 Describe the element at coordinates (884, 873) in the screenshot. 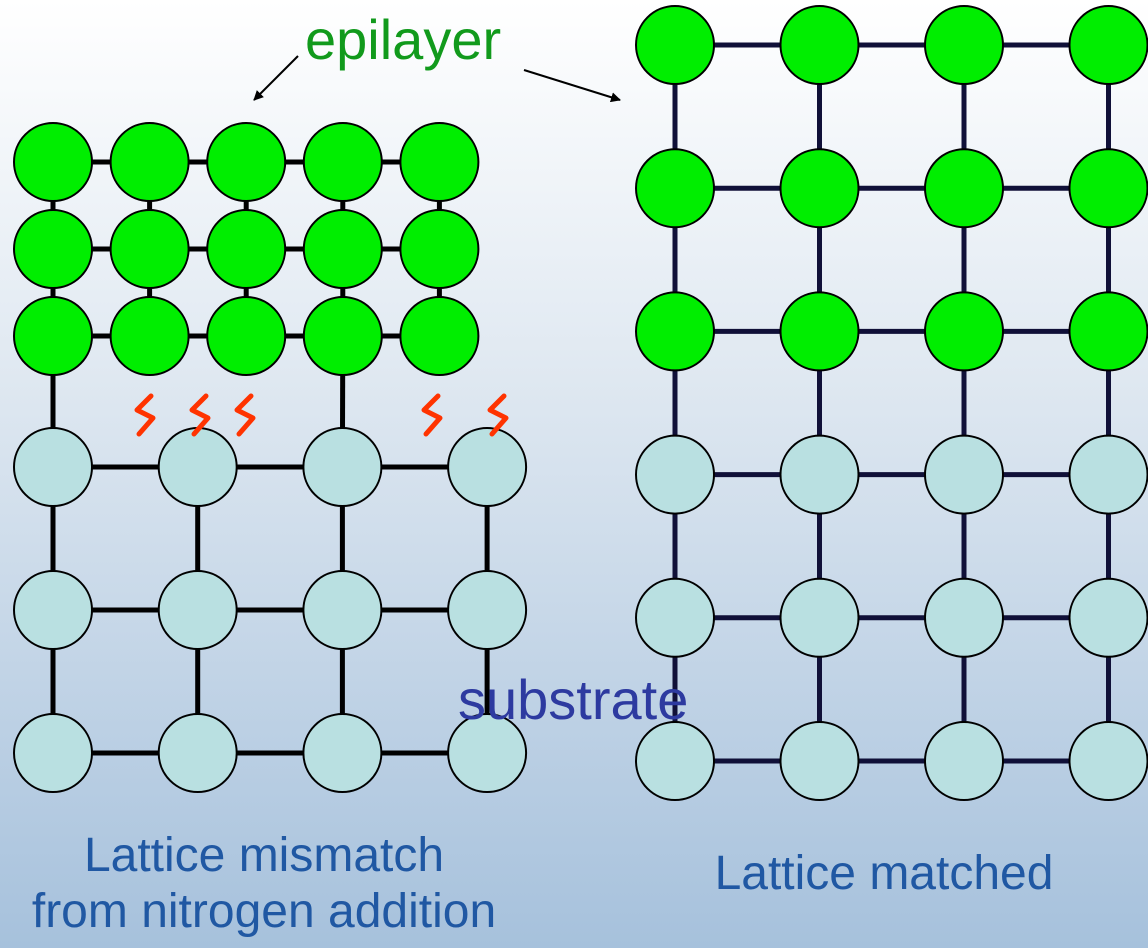

I see `right-caption: Lattice matched` at that location.